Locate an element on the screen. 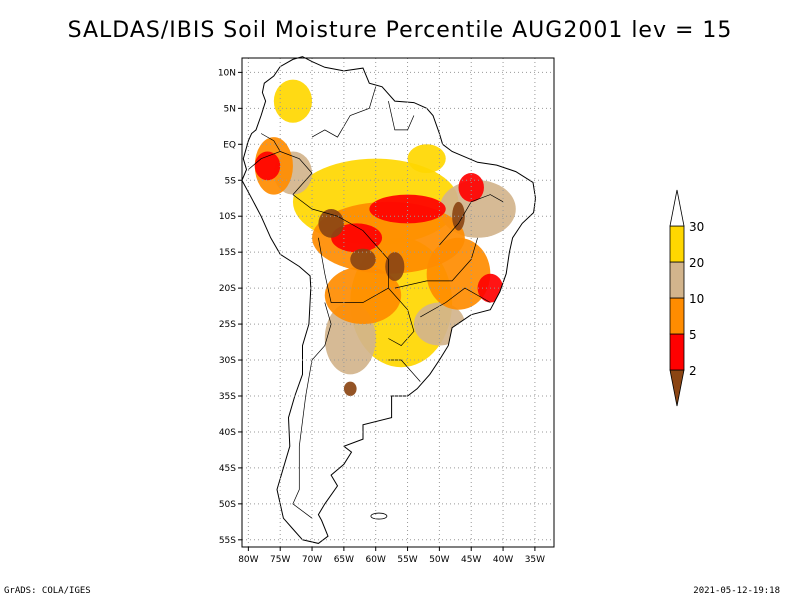 The height and width of the screenshot is (600, 800). x-tick-label: 45W is located at coordinates (471, 560).